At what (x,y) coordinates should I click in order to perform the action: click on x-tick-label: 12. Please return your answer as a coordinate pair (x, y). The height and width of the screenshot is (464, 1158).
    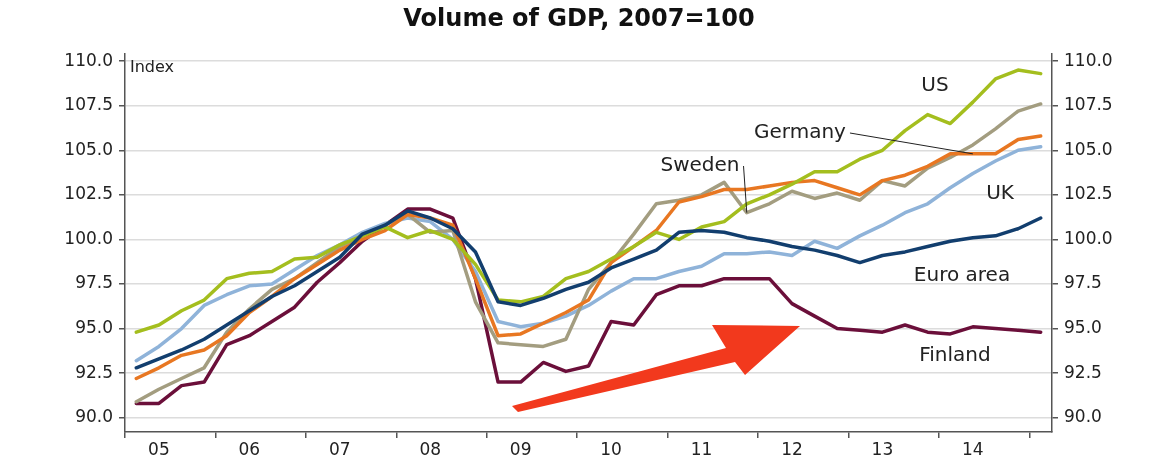
    Looking at the image, I should click on (792, 448).